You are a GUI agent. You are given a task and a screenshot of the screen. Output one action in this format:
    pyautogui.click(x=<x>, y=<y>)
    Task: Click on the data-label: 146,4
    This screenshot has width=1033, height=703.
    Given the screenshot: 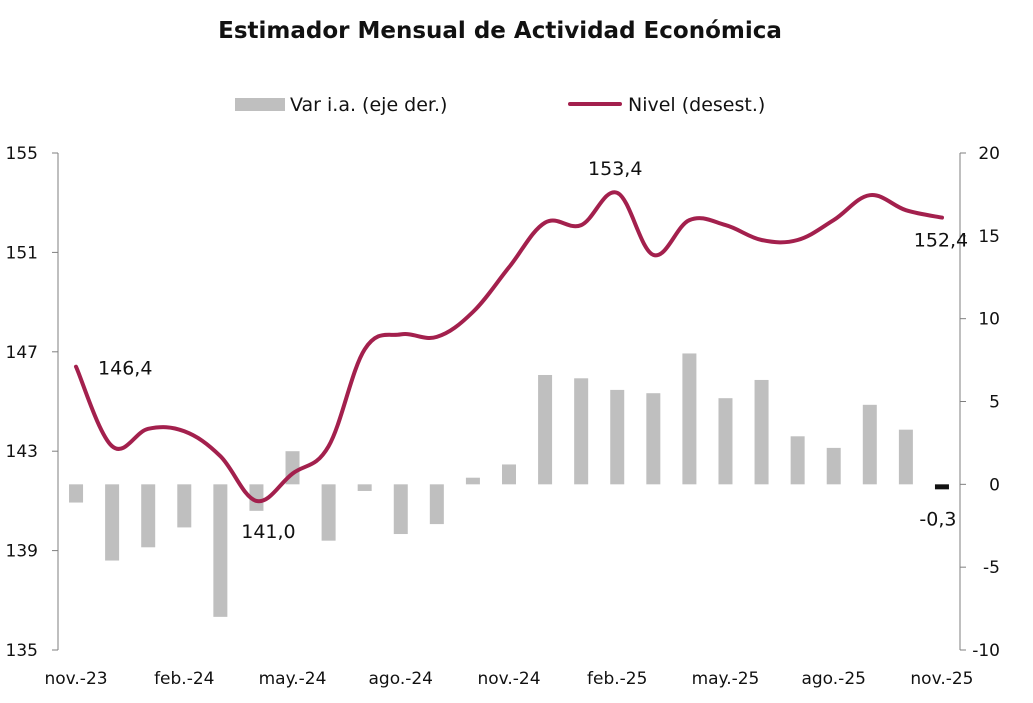 What is the action you would take?
    pyautogui.click(x=125, y=369)
    